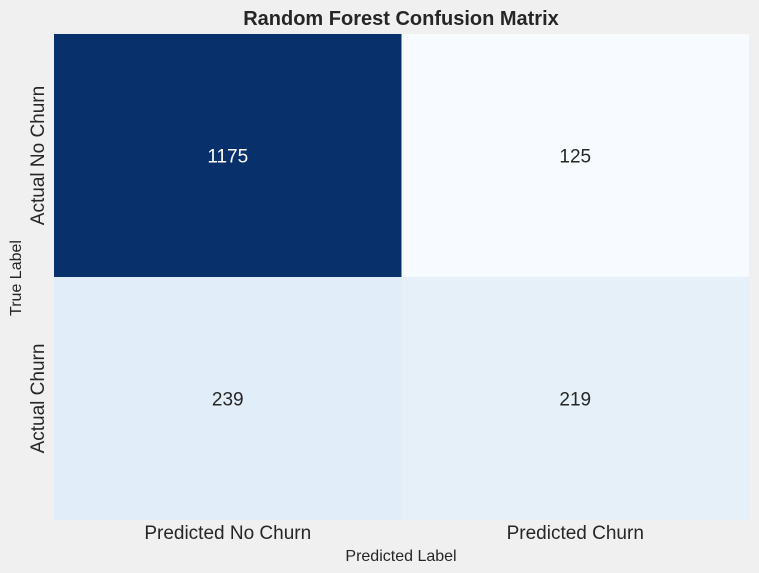  What do you see at coordinates (38, 270) in the screenshot?
I see `y-tick-labels: Actual No Churn Actual Churn` at bounding box center [38, 270].